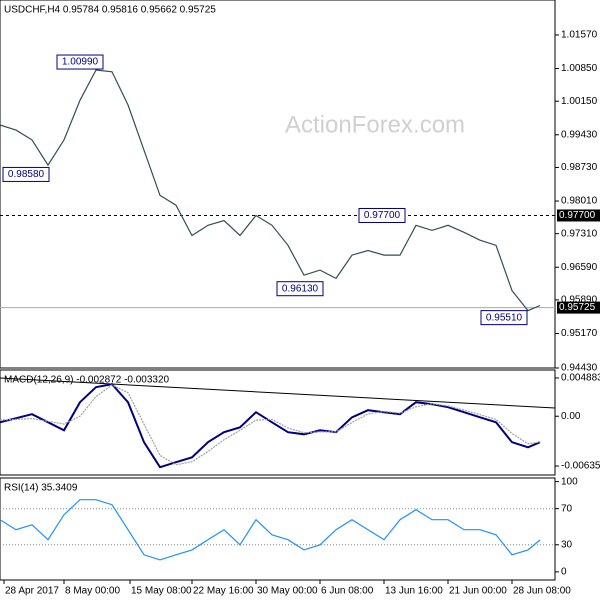 The height and width of the screenshot is (600, 600). I want to click on annotation-label: 0.98580, so click(26, 174).